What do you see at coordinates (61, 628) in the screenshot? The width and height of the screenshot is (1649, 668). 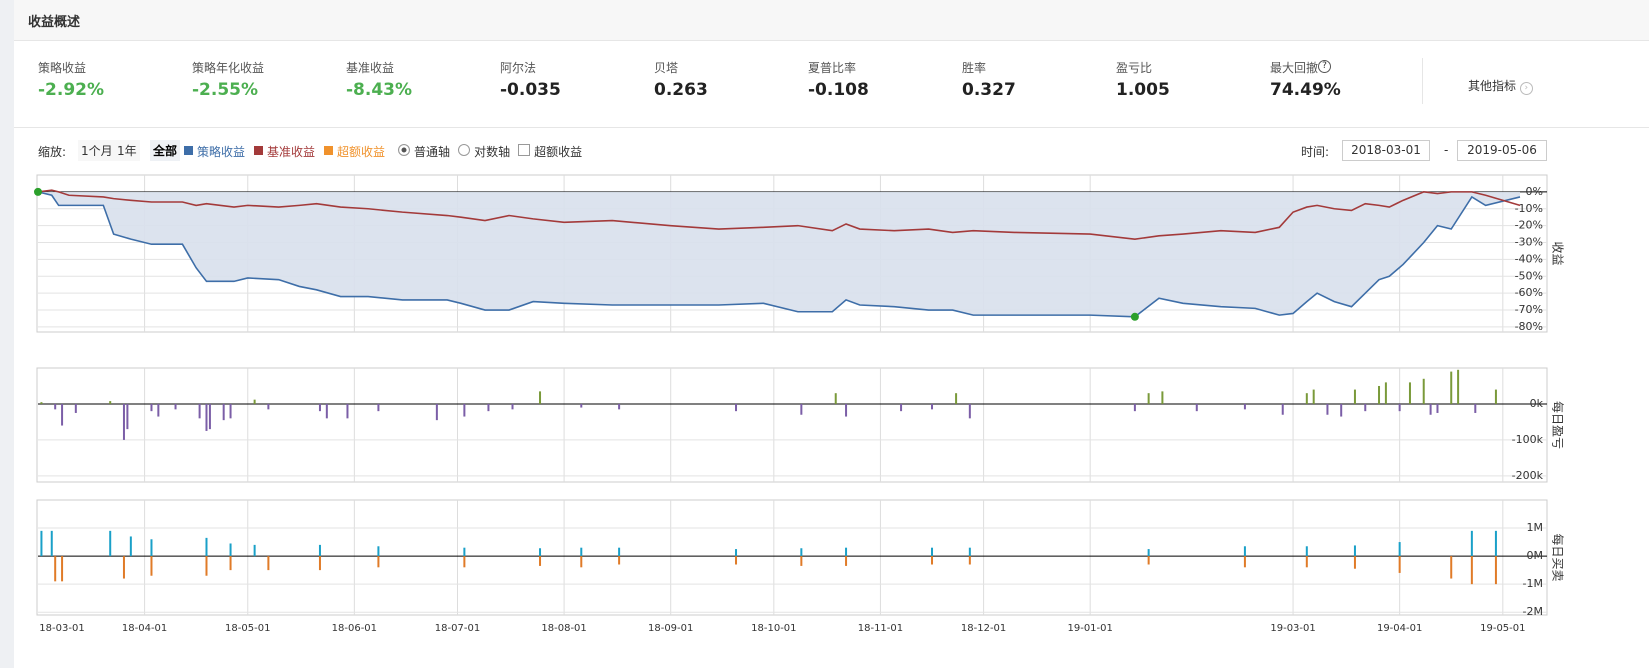 I see `x-tick-label: 18-03-01` at bounding box center [61, 628].